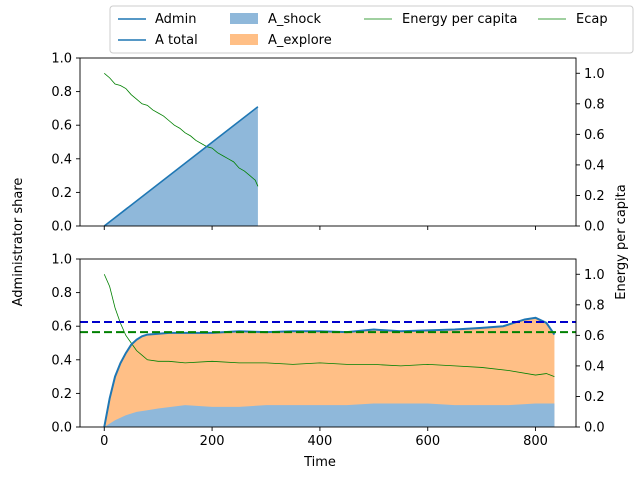  What do you see at coordinates (329, 415) in the screenshot?
I see `bottom-a-shock-area` at bounding box center [329, 415].